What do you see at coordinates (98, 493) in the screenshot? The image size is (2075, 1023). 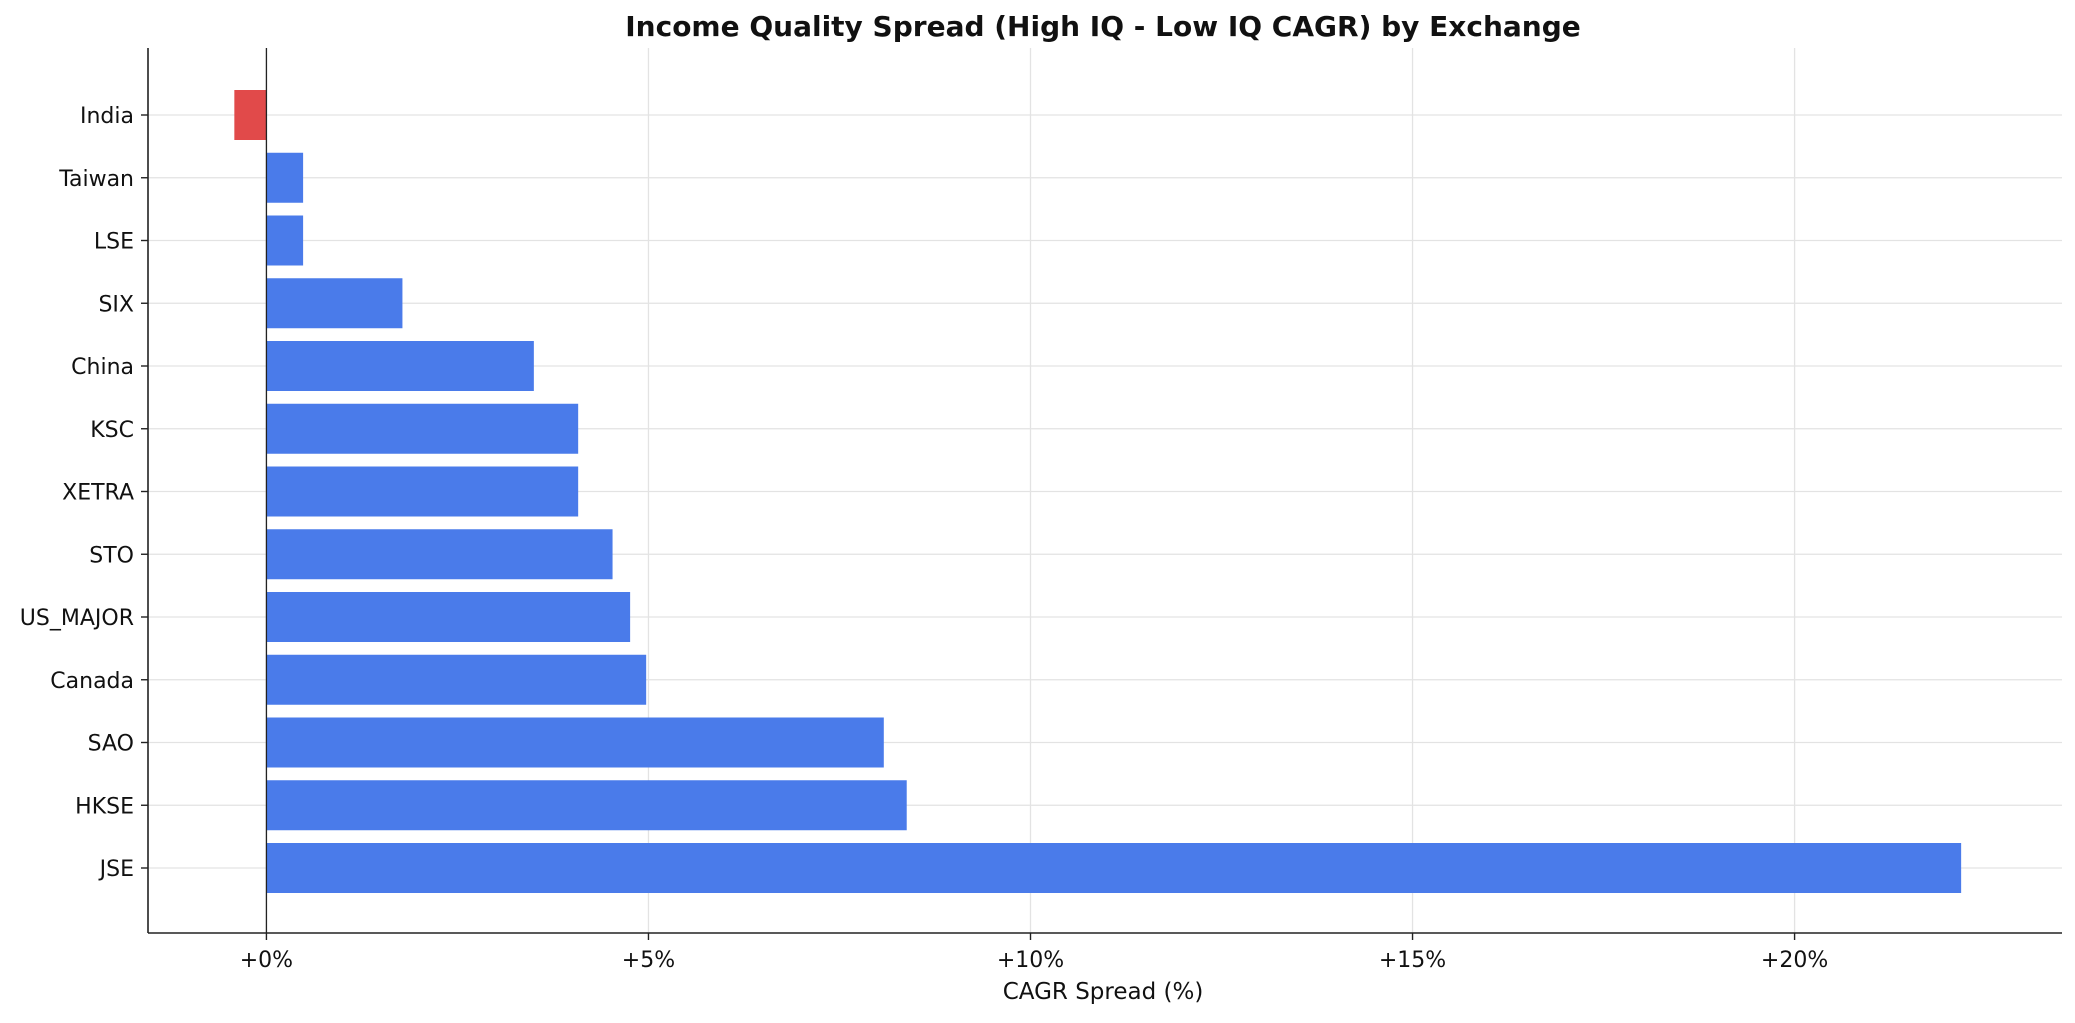 I see `y-tick-label: XETRA` at bounding box center [98, 493].